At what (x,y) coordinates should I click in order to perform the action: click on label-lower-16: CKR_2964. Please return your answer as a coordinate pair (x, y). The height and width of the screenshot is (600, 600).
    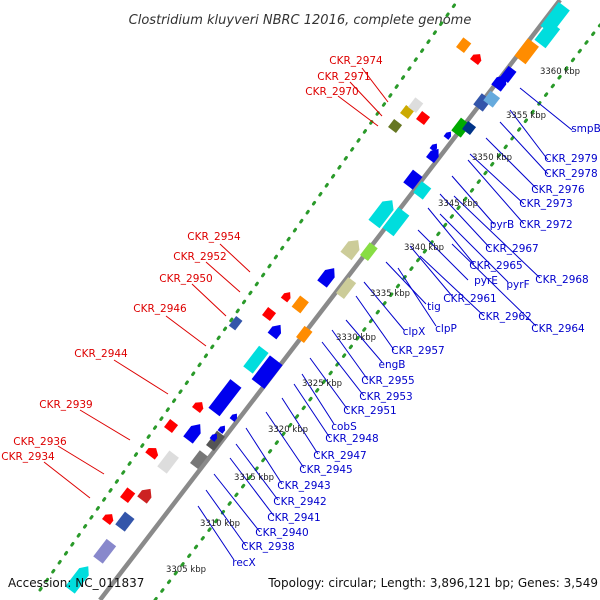
    Looking at the image, I should click on (558, 329).